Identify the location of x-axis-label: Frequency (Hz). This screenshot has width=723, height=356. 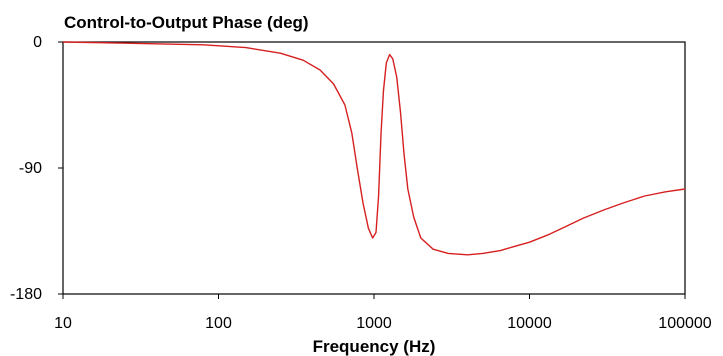
(374, 346).